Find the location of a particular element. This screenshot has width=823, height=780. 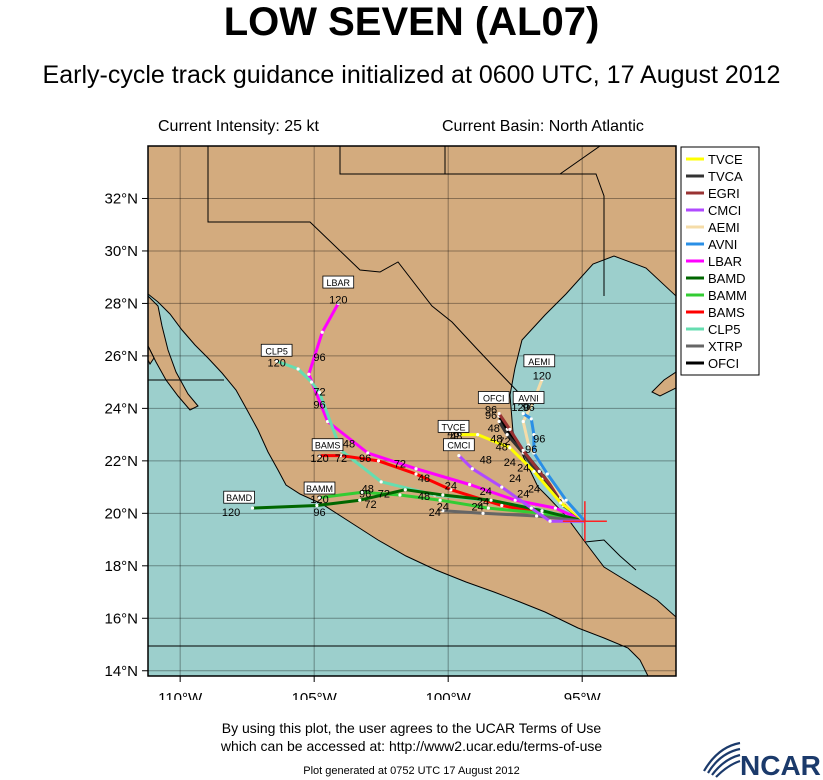

page-title: LOW SEVEN (AL07) is located at coordinates (411, 22).